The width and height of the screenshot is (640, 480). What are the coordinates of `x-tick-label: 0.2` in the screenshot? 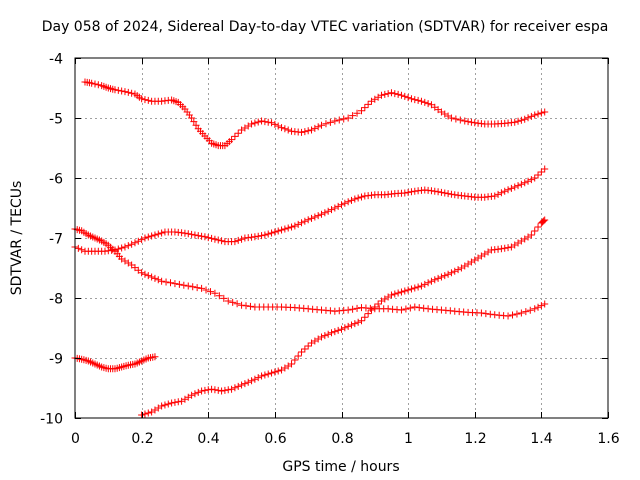 It's located at (142, 439).